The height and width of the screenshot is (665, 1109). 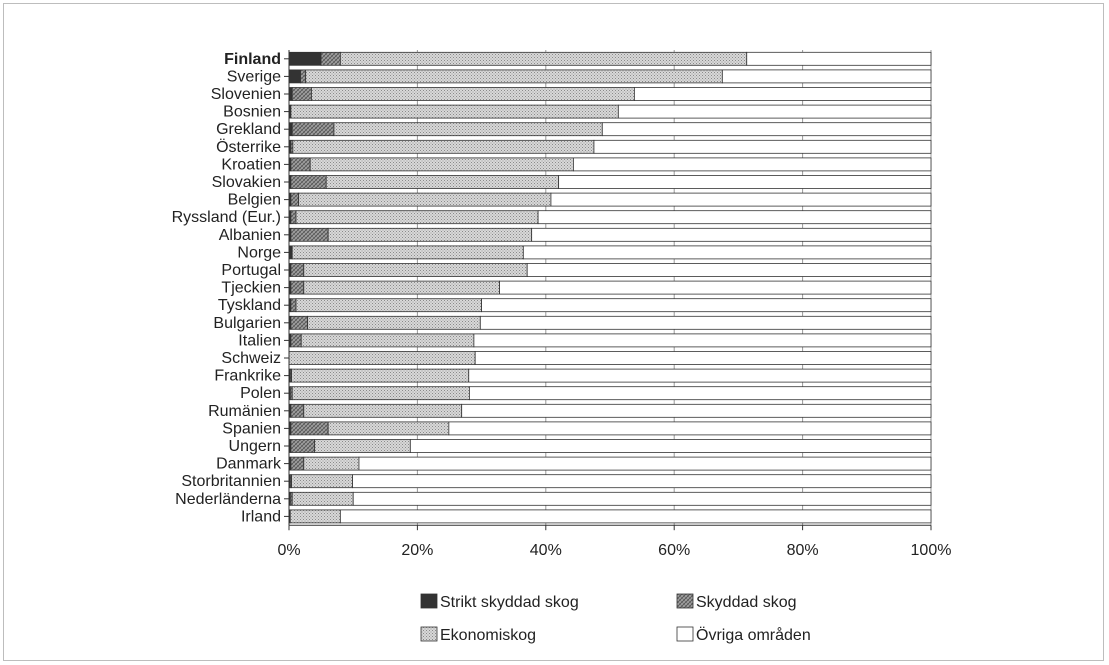 I want to click on legend-label-1: Strikt skyddad skog, so click(x=509, y=602).